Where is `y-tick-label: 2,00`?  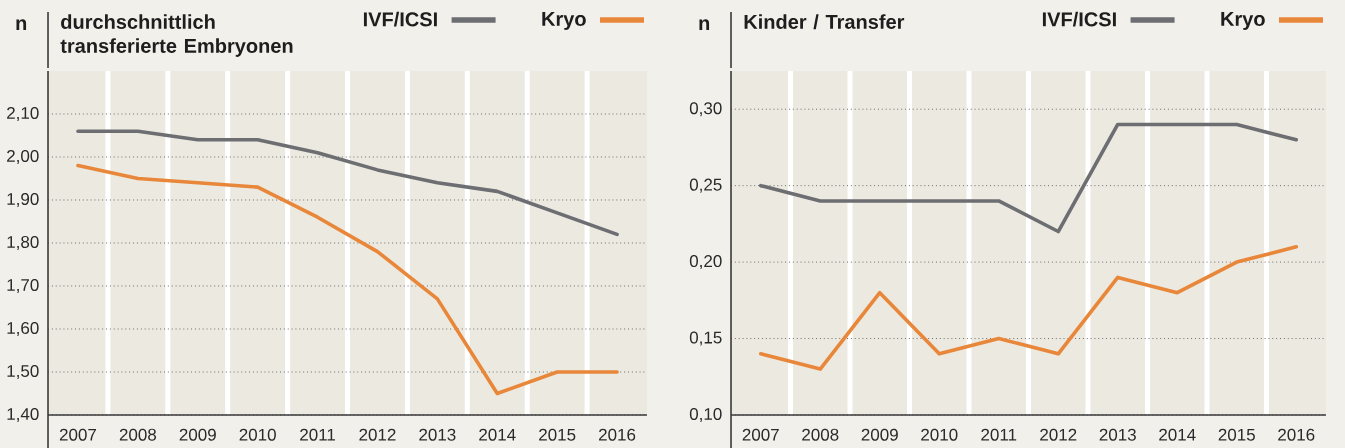
y-tick-label: 2,00 is located at coordinates (23, 157).